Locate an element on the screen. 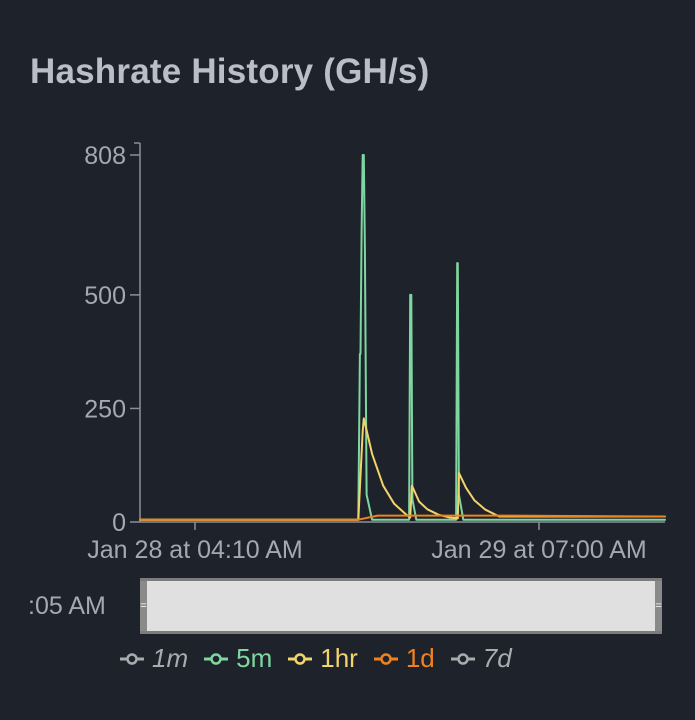 The image size is (695, 720). chart-legend: 1m 5m 1hr 1d 7d is located at coordinates (315, 658).